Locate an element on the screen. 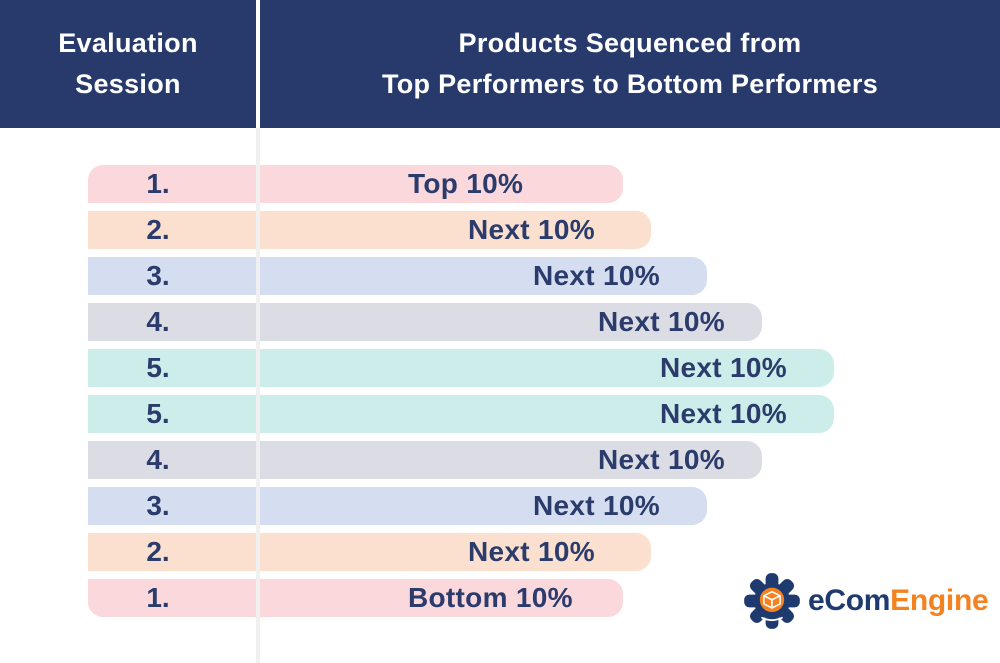  table-row: 1. Top 10% is located at coordinates (355, 184).